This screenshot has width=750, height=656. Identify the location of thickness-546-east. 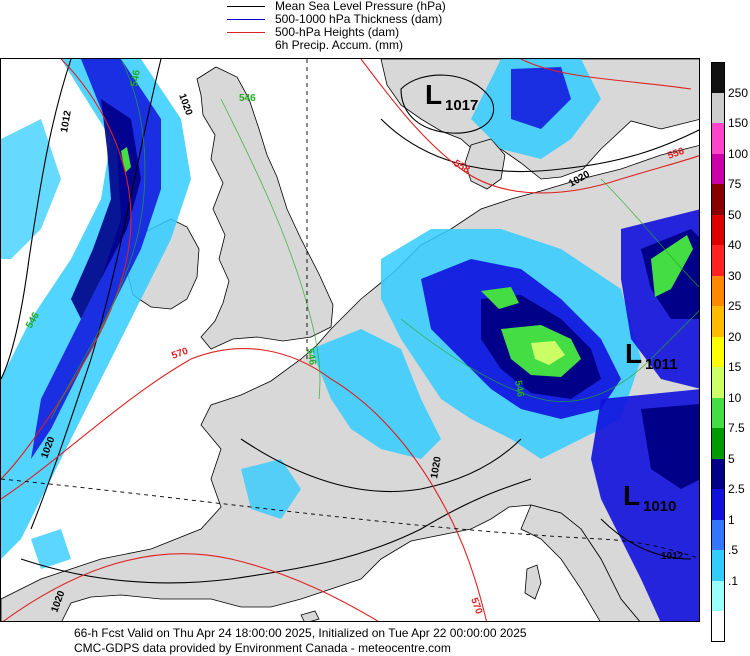
(649, 233).